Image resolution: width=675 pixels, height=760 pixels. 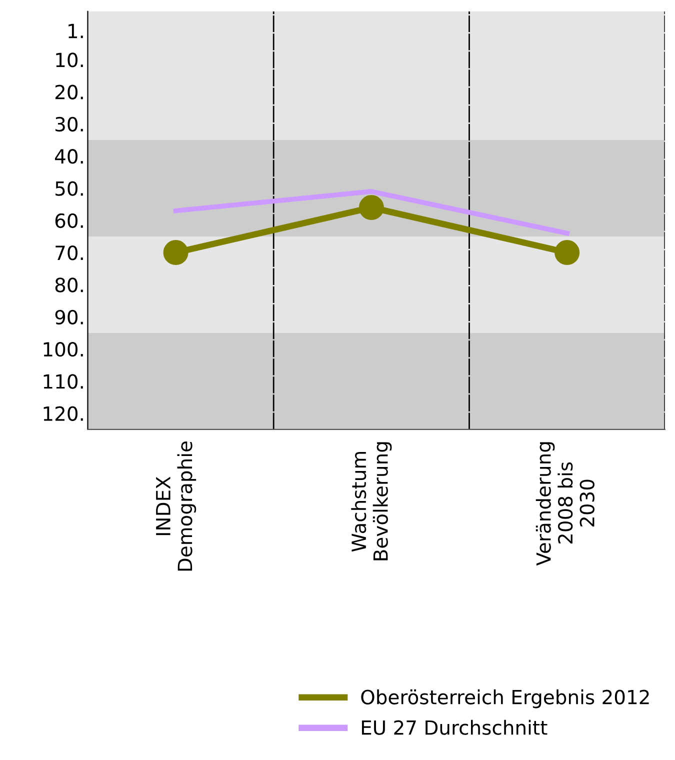 I want to click on y-tick-label: 60., so click(x=69, y=220).